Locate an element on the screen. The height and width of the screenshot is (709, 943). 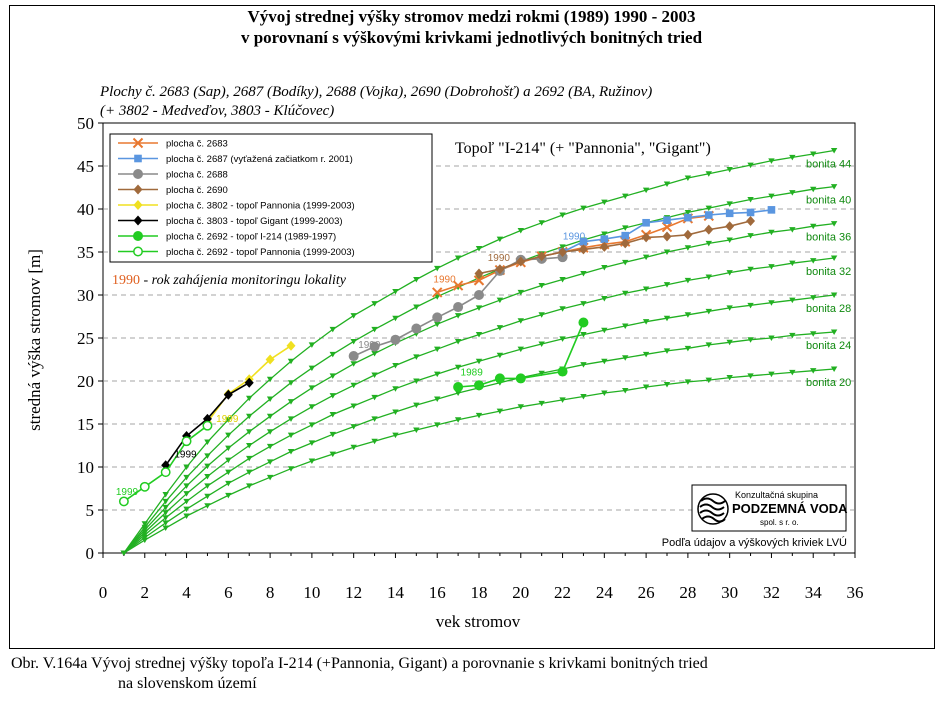
x-tick-label: 8 is located at coordinates (270, 592).